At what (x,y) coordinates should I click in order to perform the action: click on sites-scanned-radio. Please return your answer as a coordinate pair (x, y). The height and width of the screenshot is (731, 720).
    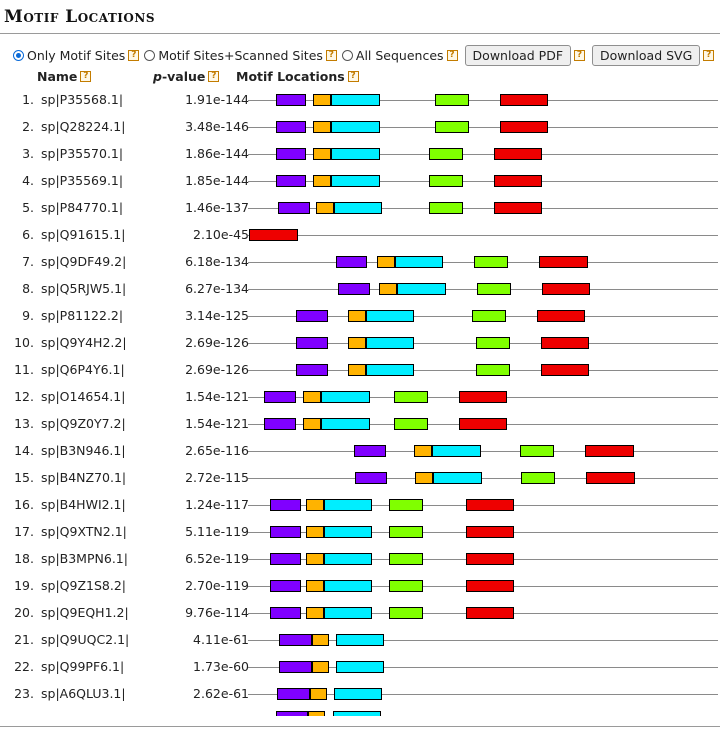
    Looking at the image, I should click on (150, 55).